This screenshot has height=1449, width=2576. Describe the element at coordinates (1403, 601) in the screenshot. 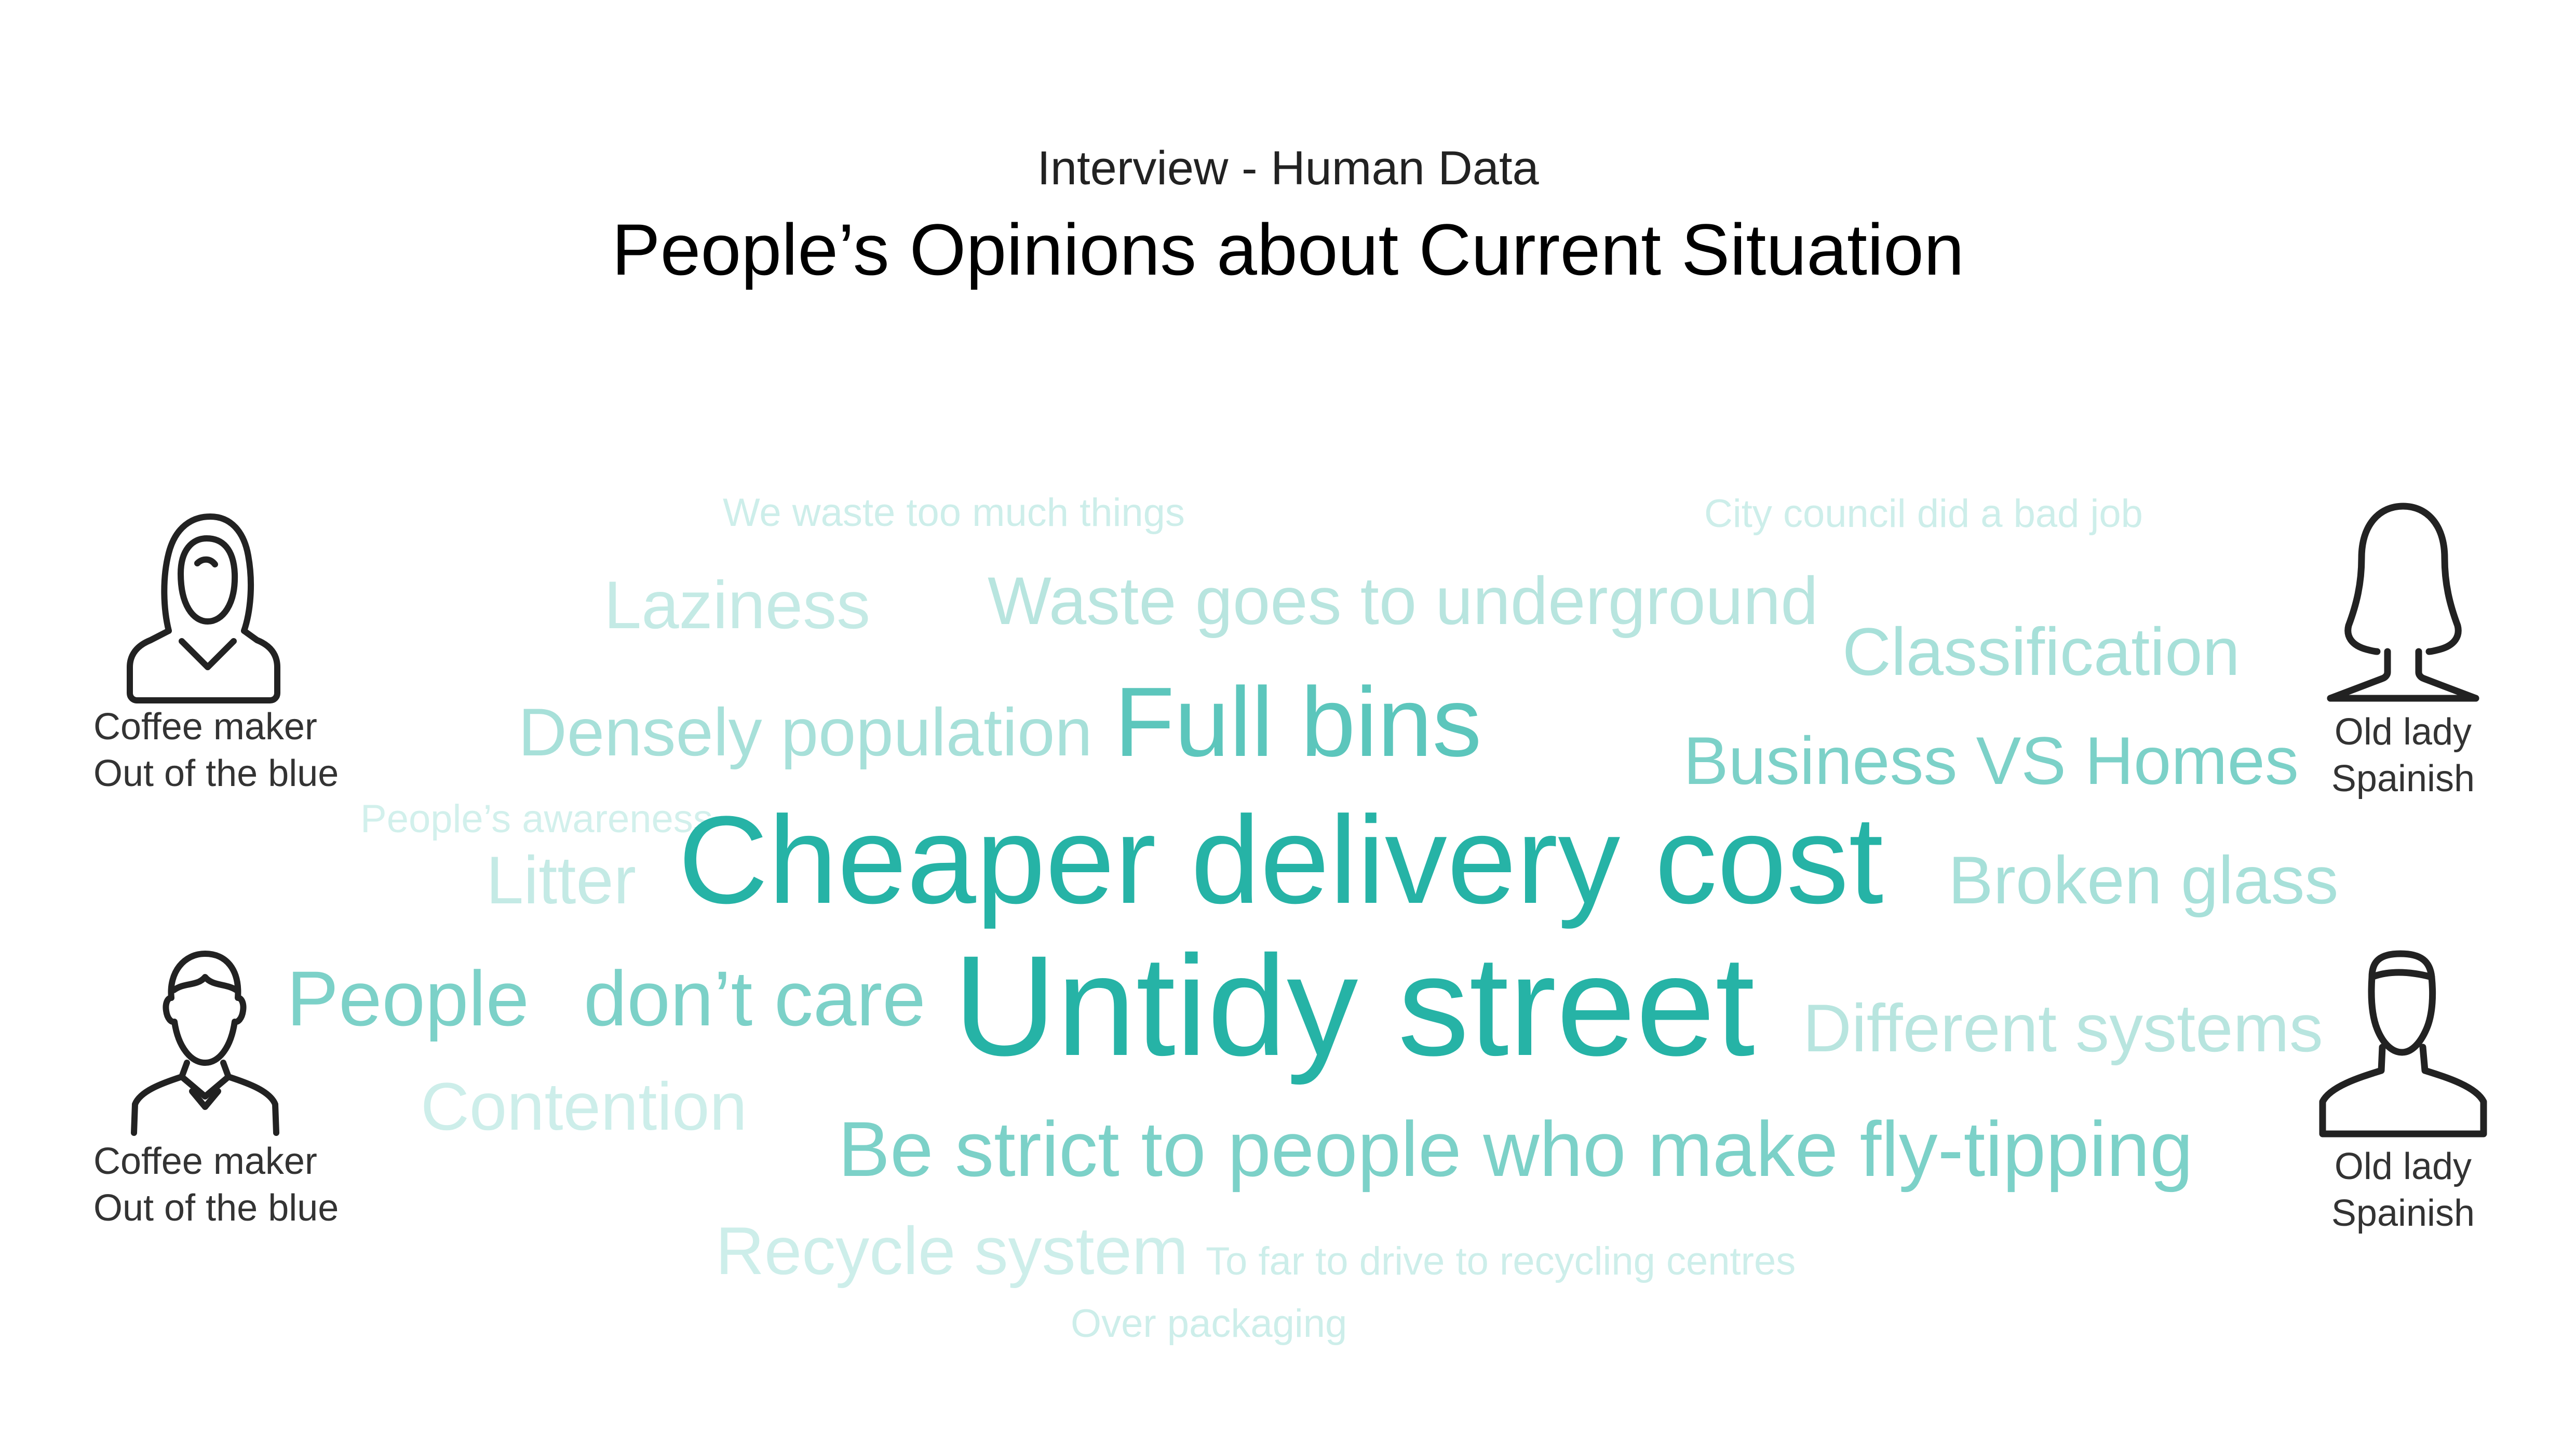

I see `word-waste-underground: Waste goes to underground` at that location.